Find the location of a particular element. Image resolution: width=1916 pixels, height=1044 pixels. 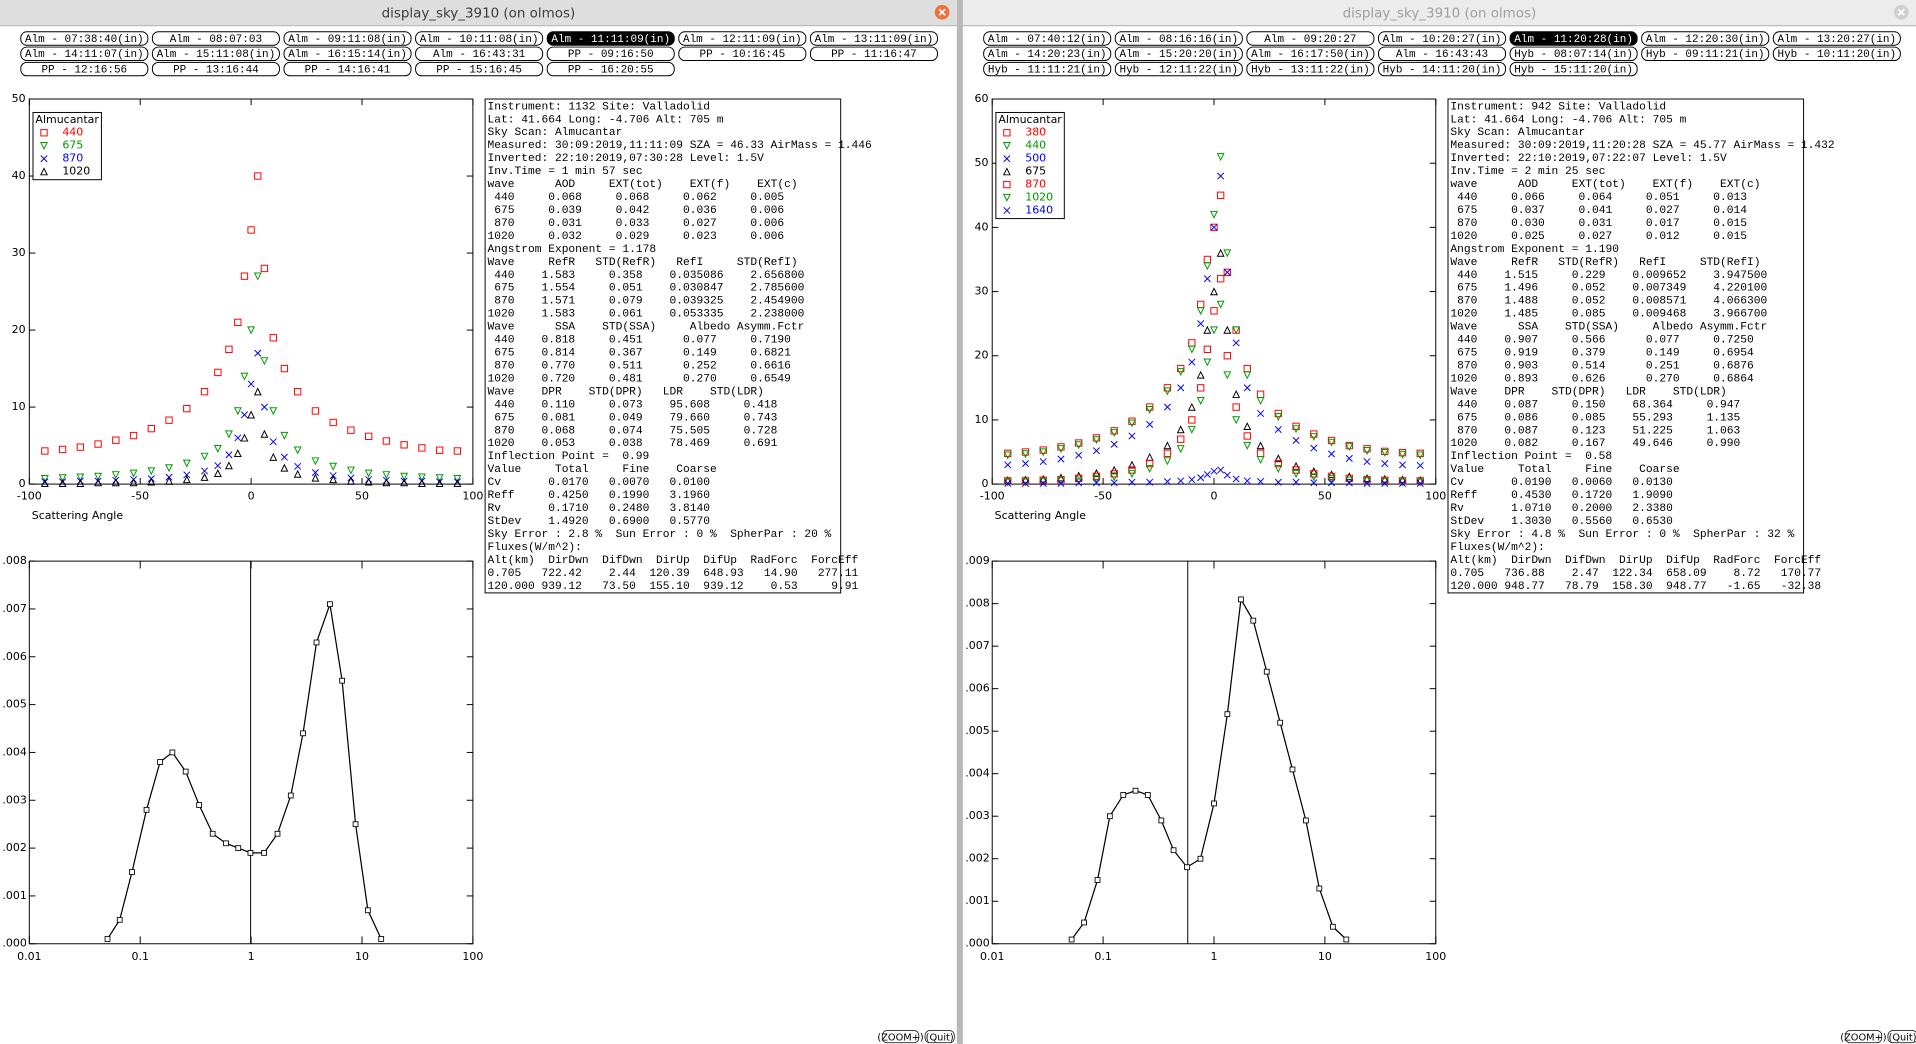

scan-button: Alm - 15:11:08(in) is located at coordinates (215, 53).